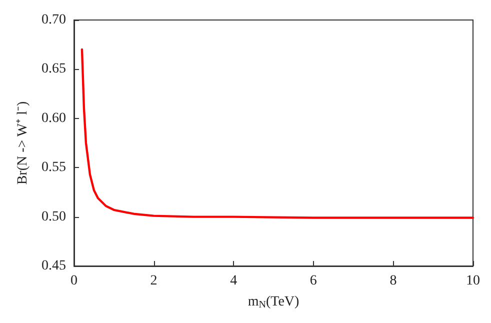  What do you see at coordinates (154, 281) in the screenshot?
I see `x-tick-label: 2` at bounding box center [154, 281].